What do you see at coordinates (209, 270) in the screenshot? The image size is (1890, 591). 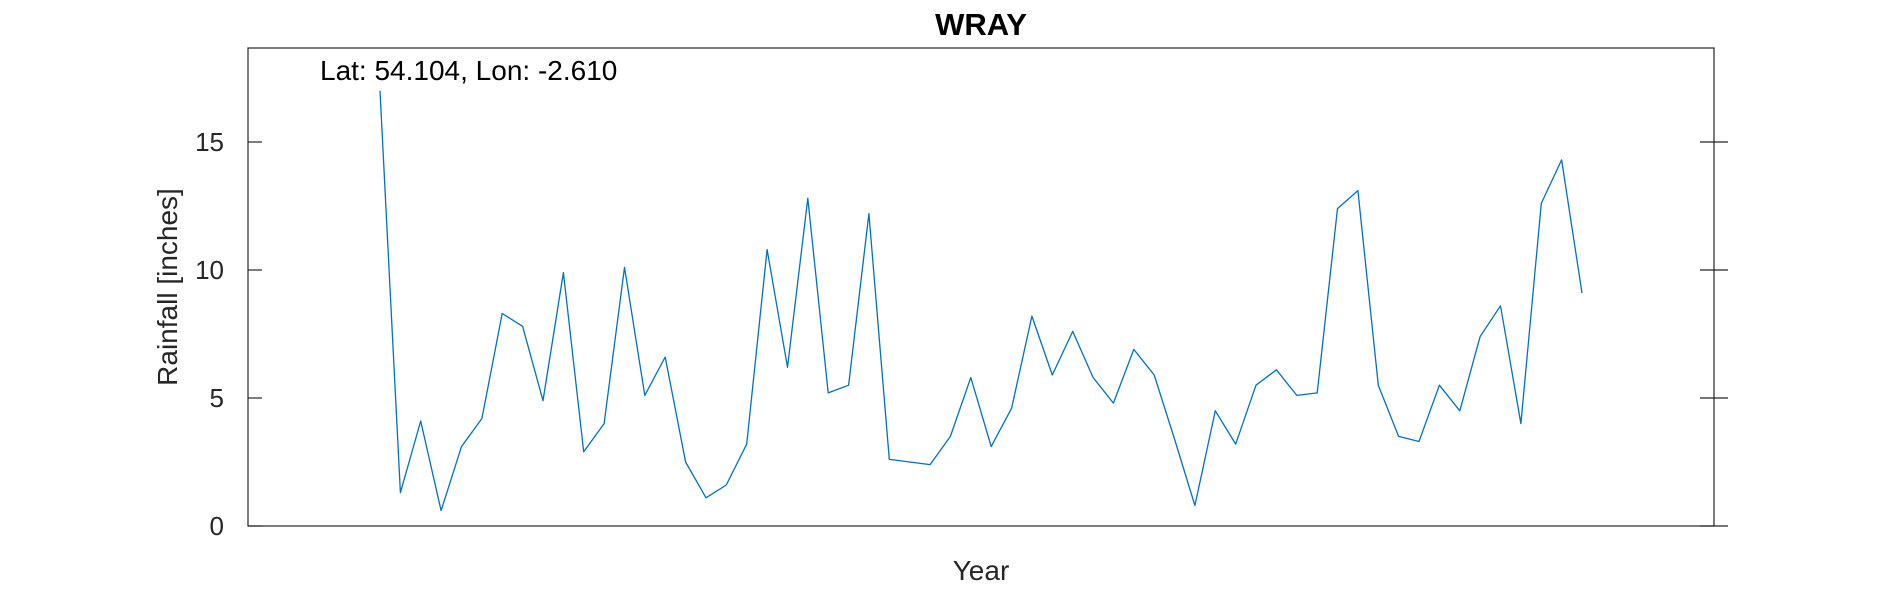 I see `y-tick-label: 10` at bounding box center [209, 270].